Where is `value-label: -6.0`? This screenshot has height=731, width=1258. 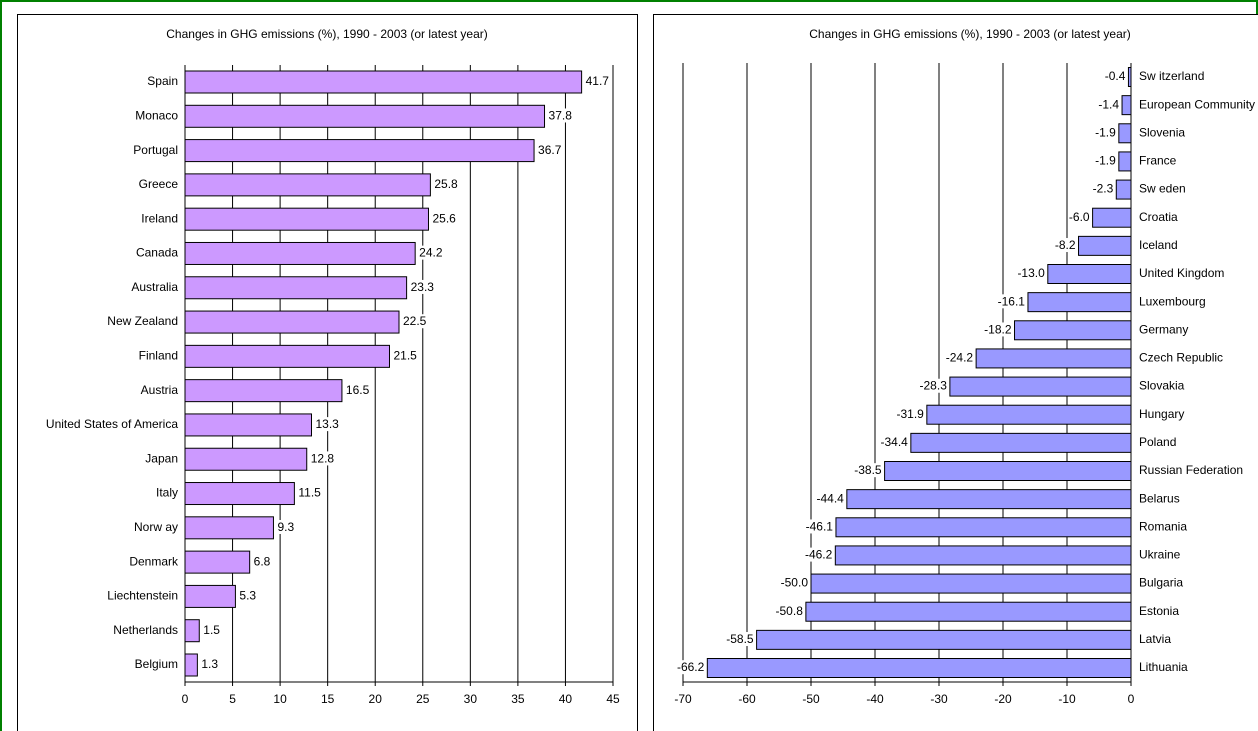
value-label: -6.0 is located at coordinates (1079, 217).